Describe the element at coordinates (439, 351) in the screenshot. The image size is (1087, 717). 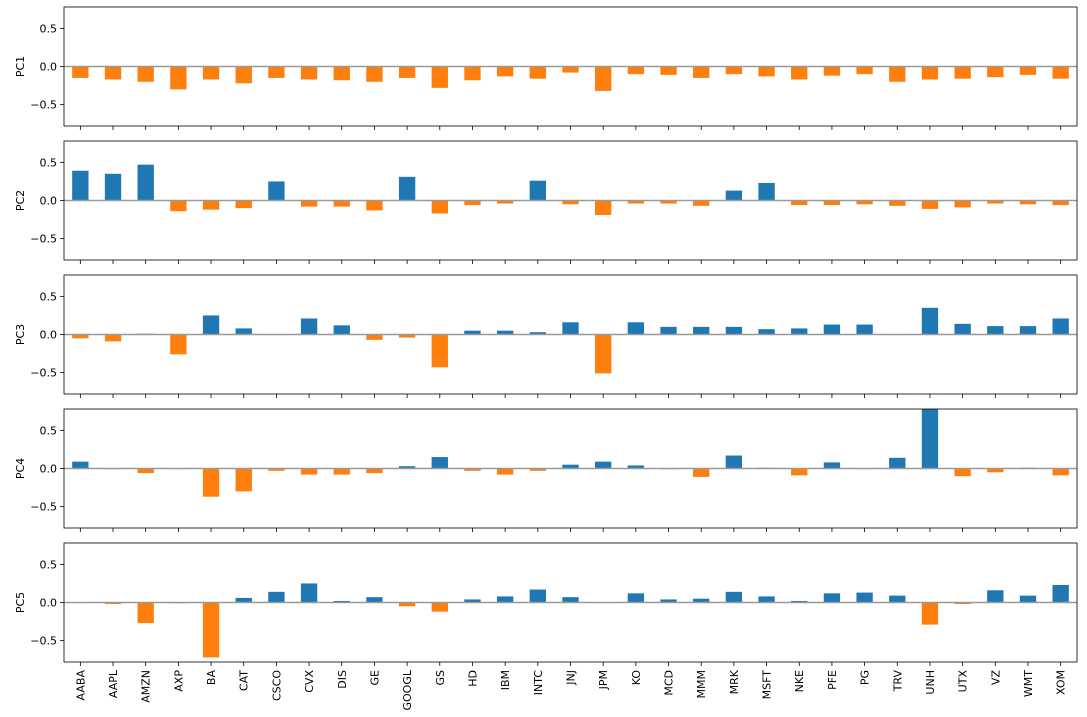
I see `bar-pc3-gs` at that location.